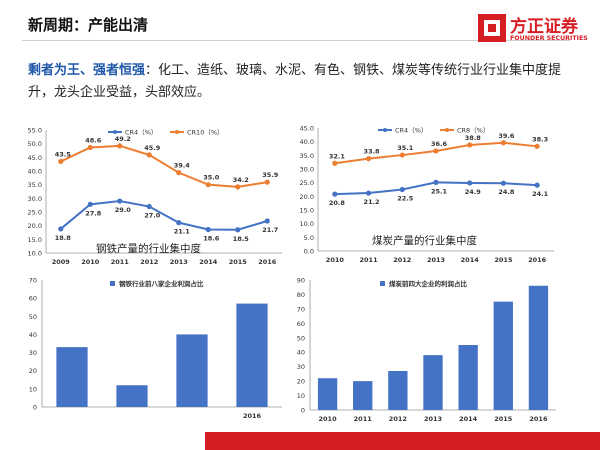  Describe the element at coordinates (93, 140) in the screenshot. I see `steel-data-label: 48.6` at that location.